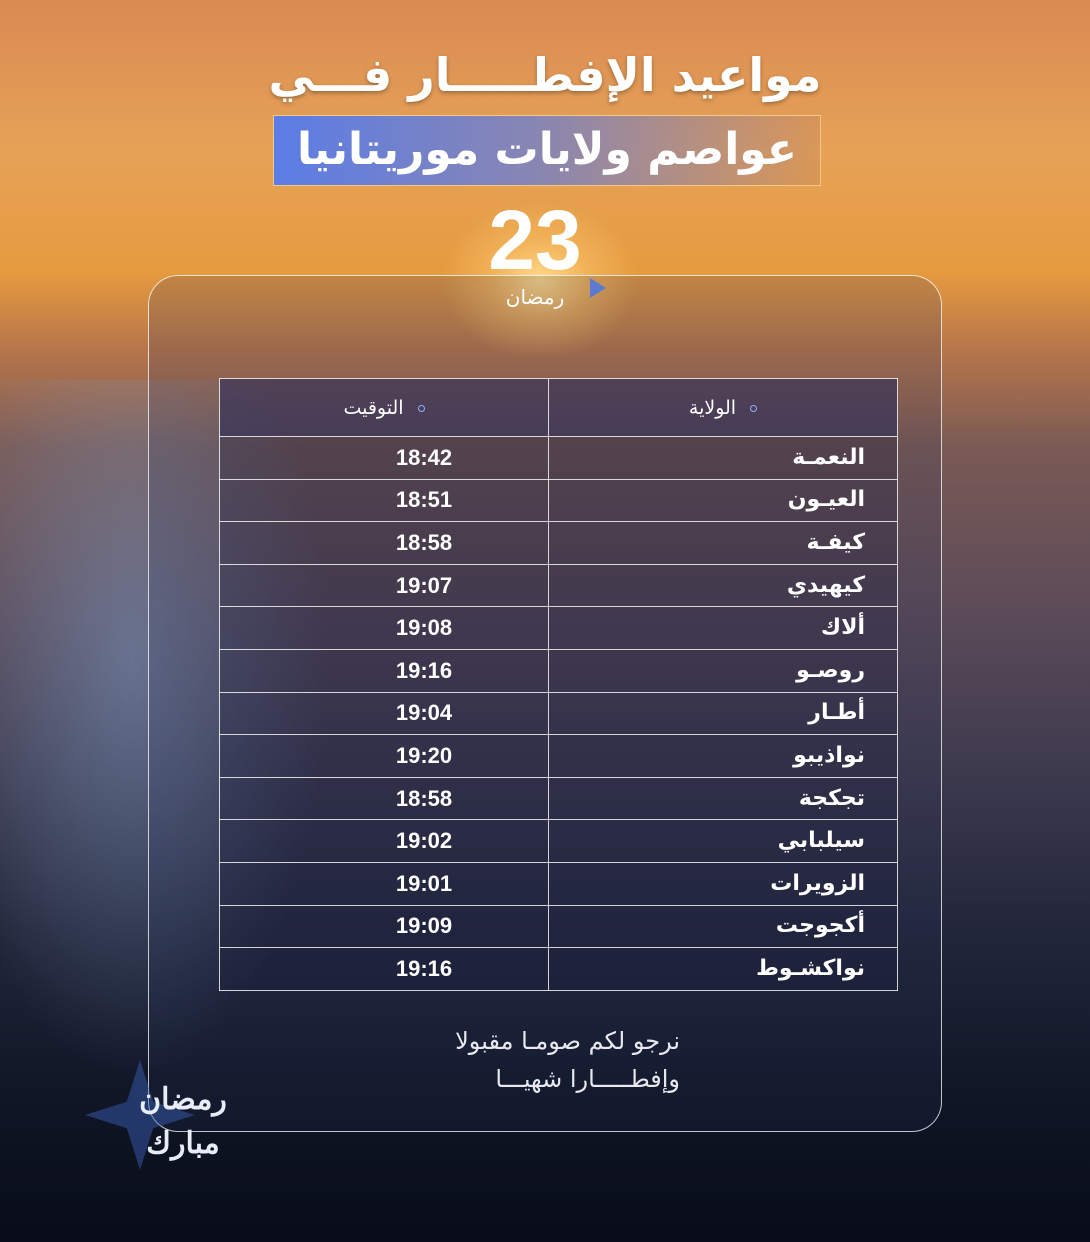 Image resolution: width=1090 pixels, height=1242 pixels. I want to click on table-row: النعمـة 18:42, so click(558, 458).